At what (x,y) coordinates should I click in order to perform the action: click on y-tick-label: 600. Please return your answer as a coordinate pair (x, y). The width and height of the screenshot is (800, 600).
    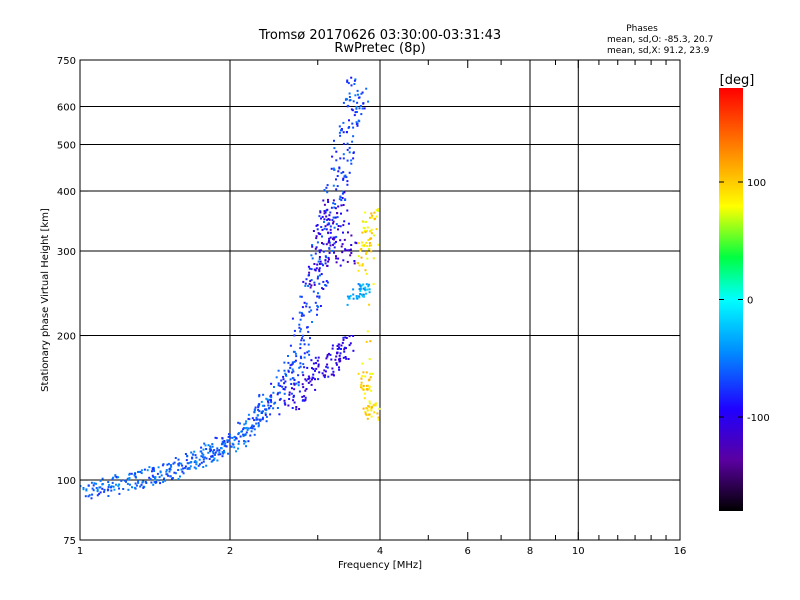
    Looking at the image, I should click on (66, 108).